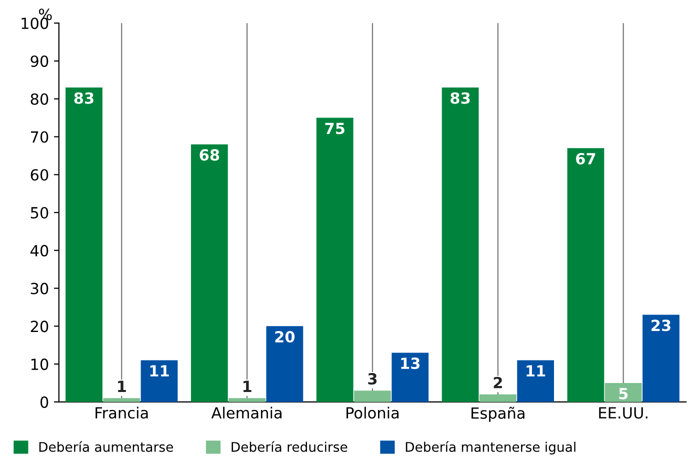 The image size is (693, 462). Describe the element at coordinates (246, 412) in the screenshot. I see `x-tick-label: Alemania` at that location.